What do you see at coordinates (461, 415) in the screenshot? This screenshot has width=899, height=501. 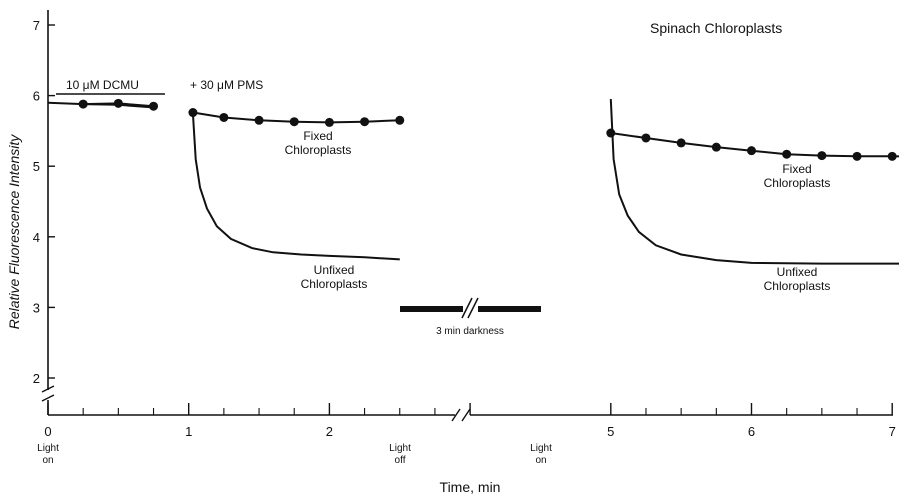 I see `x-axis-break-mark` at bounding box center [461, 415].